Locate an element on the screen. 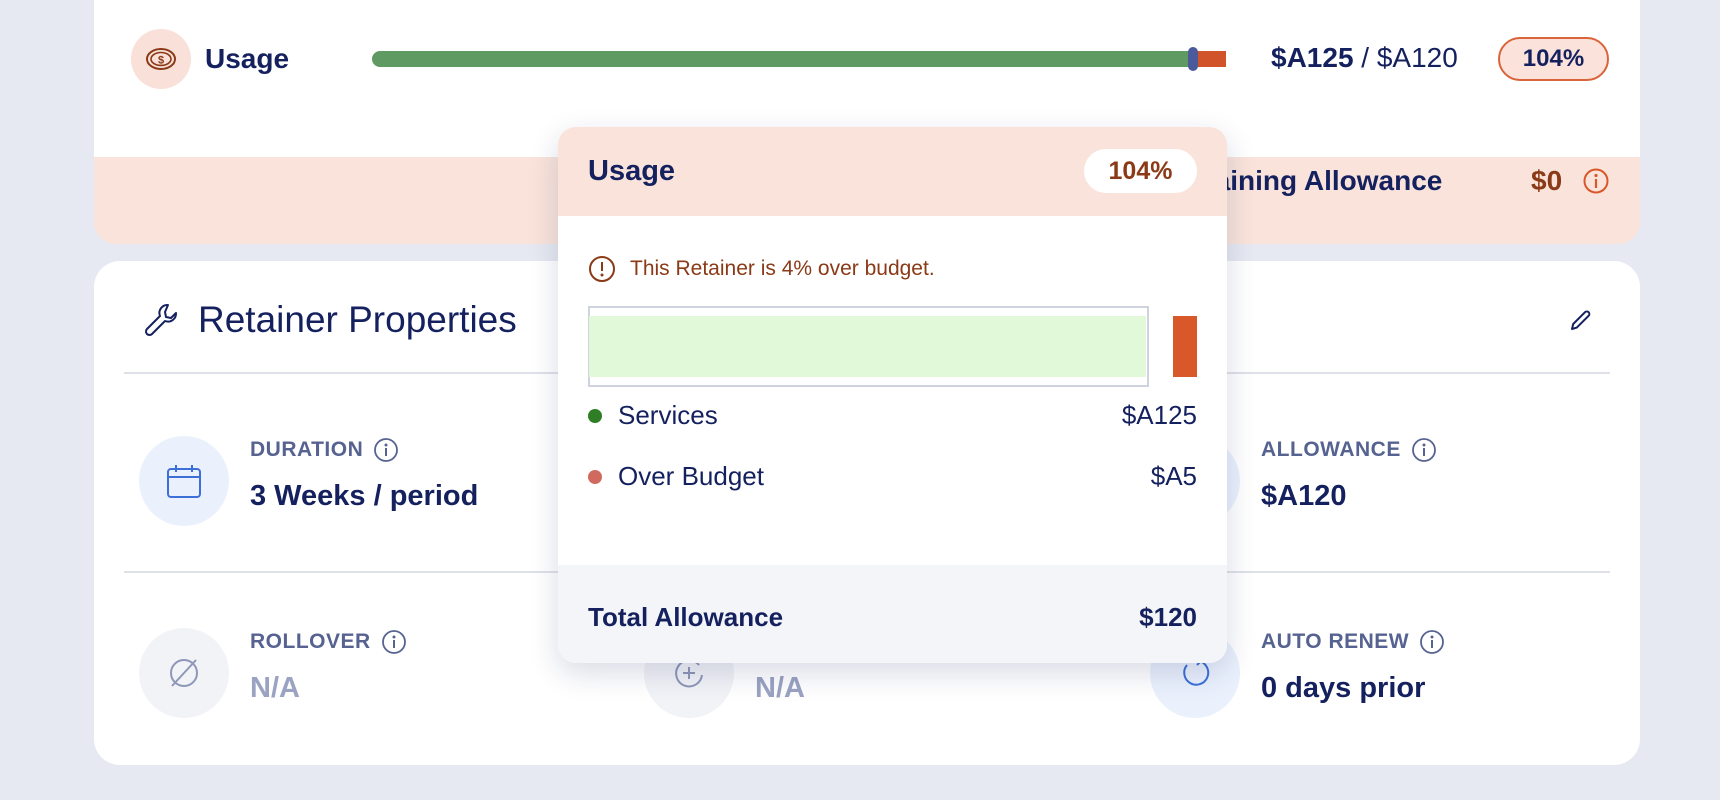 Image resolution: width=1720 pixels, height=800 pixels. usage-budget-marker is located at coordinates (1193, 59).